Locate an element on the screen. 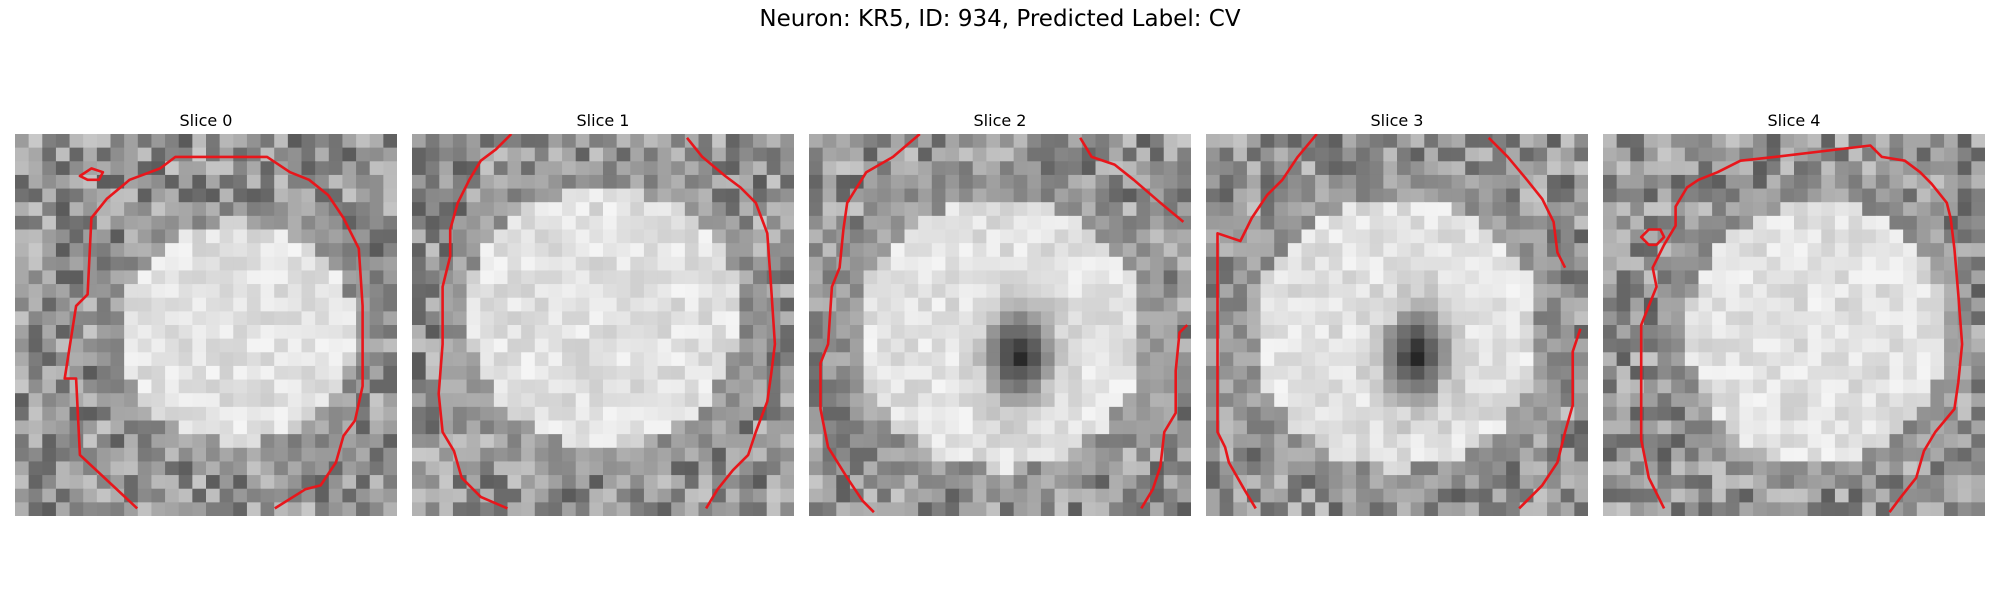 Image resolution: width=2000 pixels, height=600 pixels. slice-panel-4: Slice 4 is located at coordinates (1794, 313).